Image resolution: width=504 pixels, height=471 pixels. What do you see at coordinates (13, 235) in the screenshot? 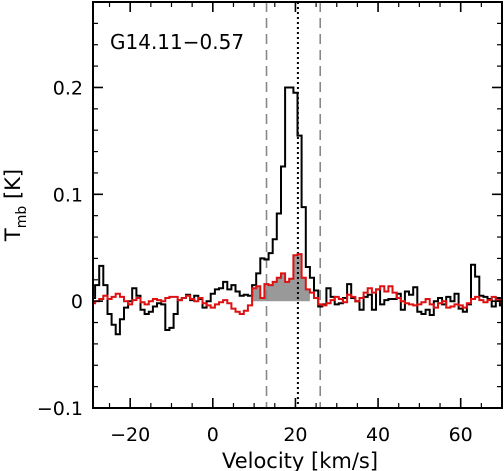
I see `y-axis-label-main: T` at bounding box center [13, 235].